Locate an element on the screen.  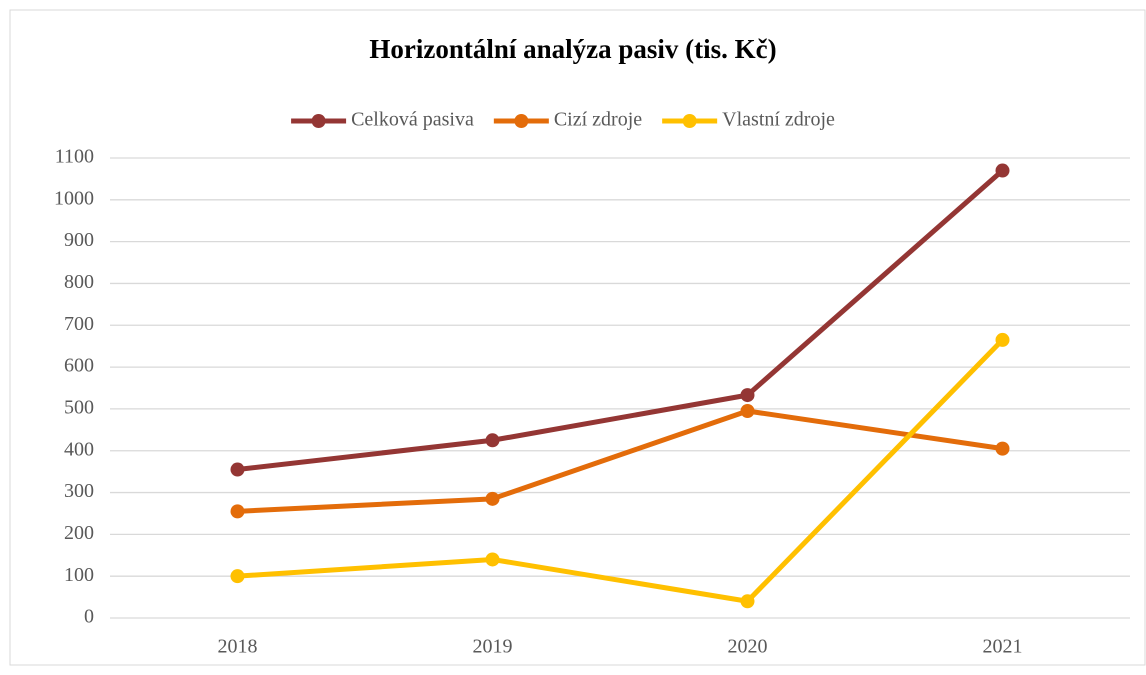
y-tick-label: 1100 is located at coordinates (74, 157).